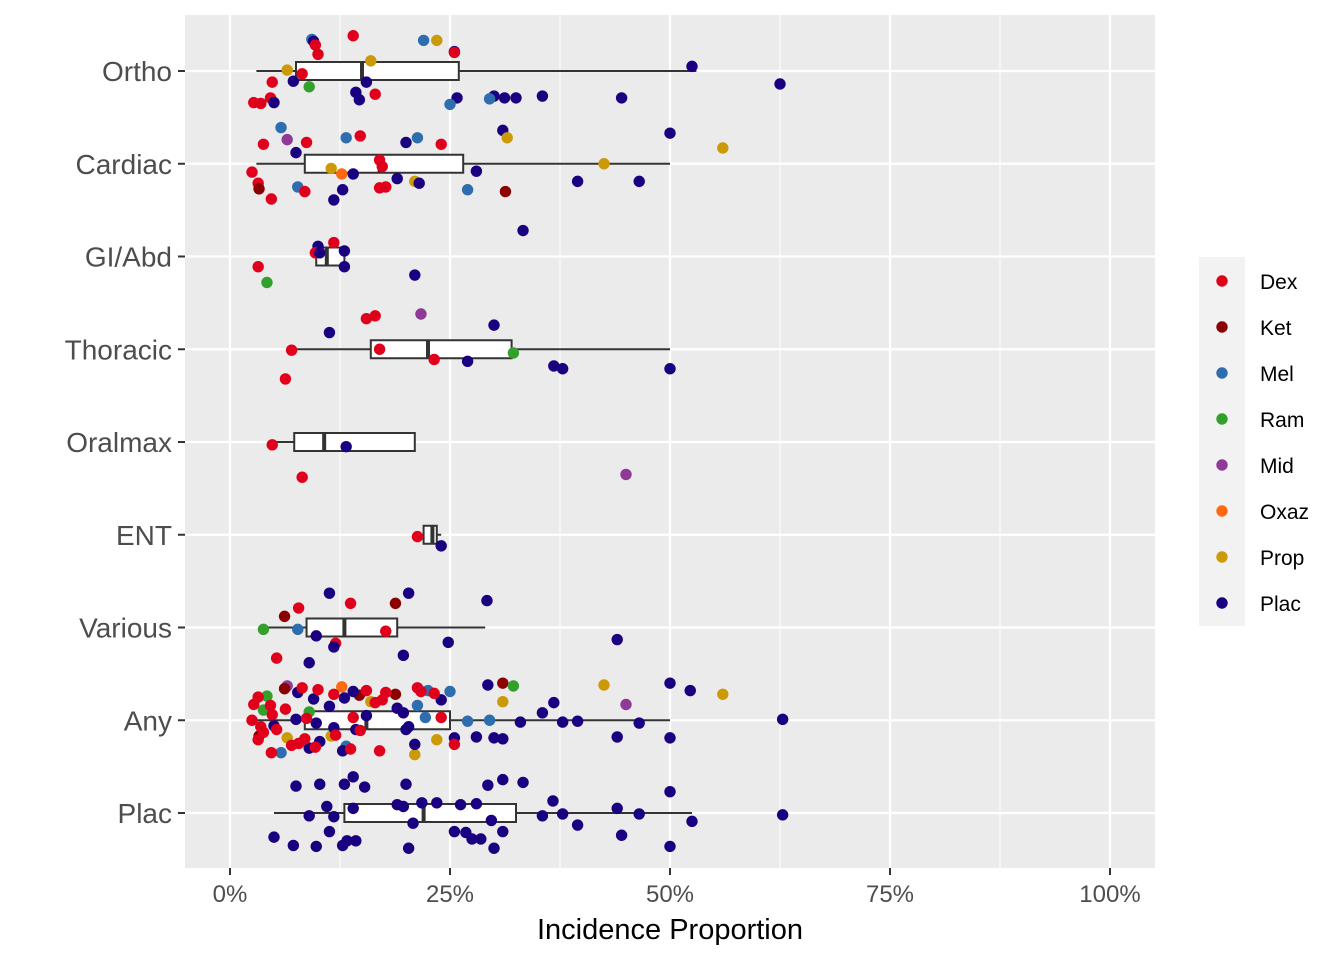  Describe the element at coordinates (395, 694) in the screenshot. I see `point-ket` at that location.